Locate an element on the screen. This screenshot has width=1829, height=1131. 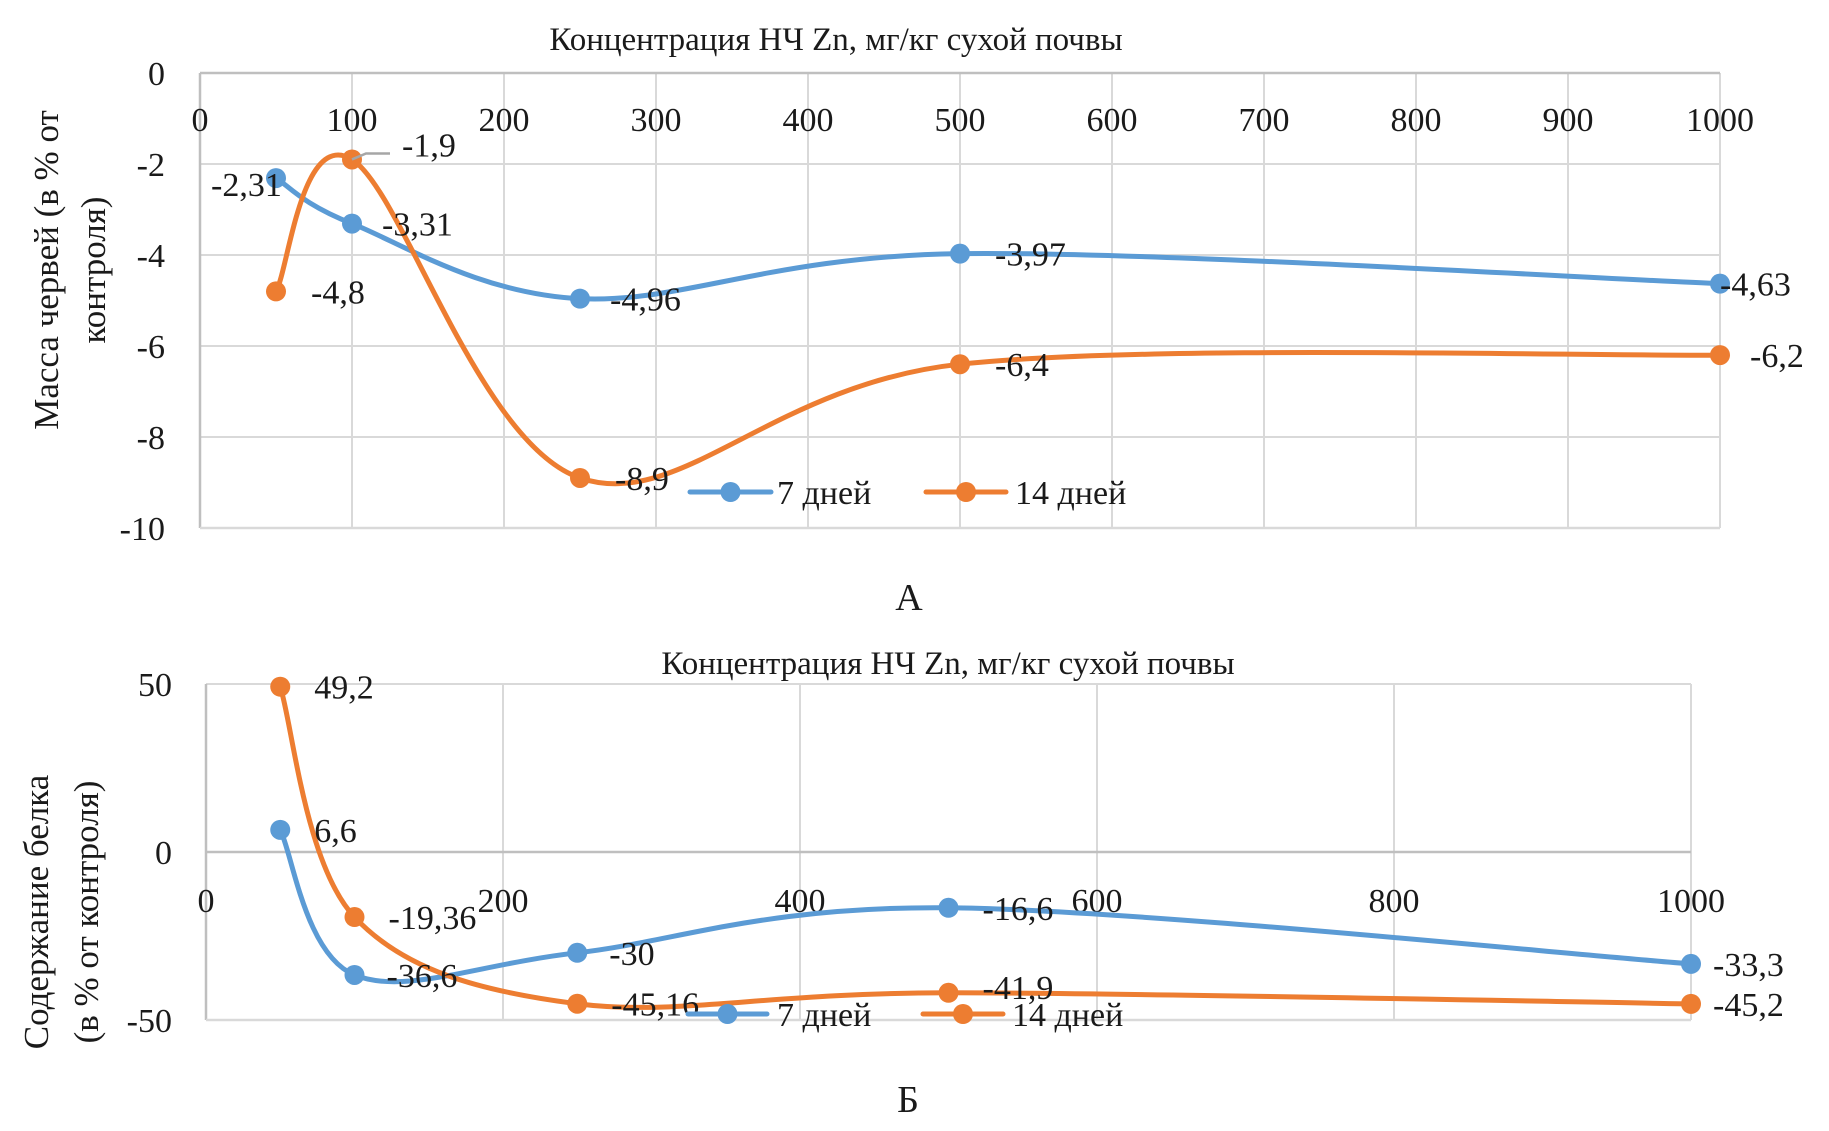
panel-label: А is located at coordinates (909, 598).